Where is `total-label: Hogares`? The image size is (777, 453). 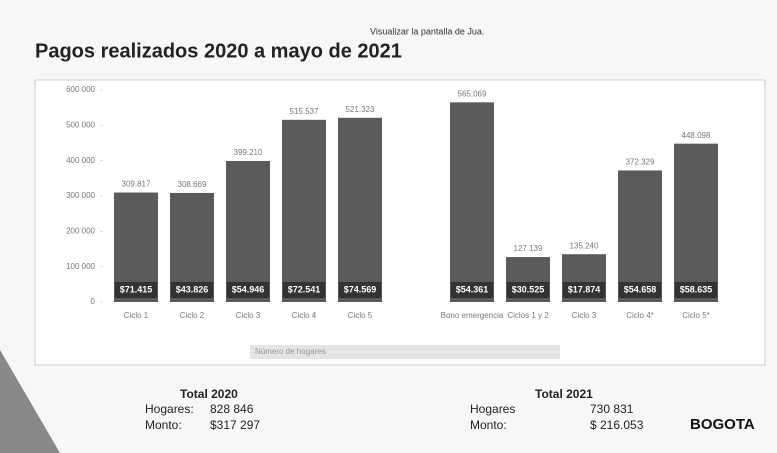
total-label: Hogares is located at coordinates (492, 409).